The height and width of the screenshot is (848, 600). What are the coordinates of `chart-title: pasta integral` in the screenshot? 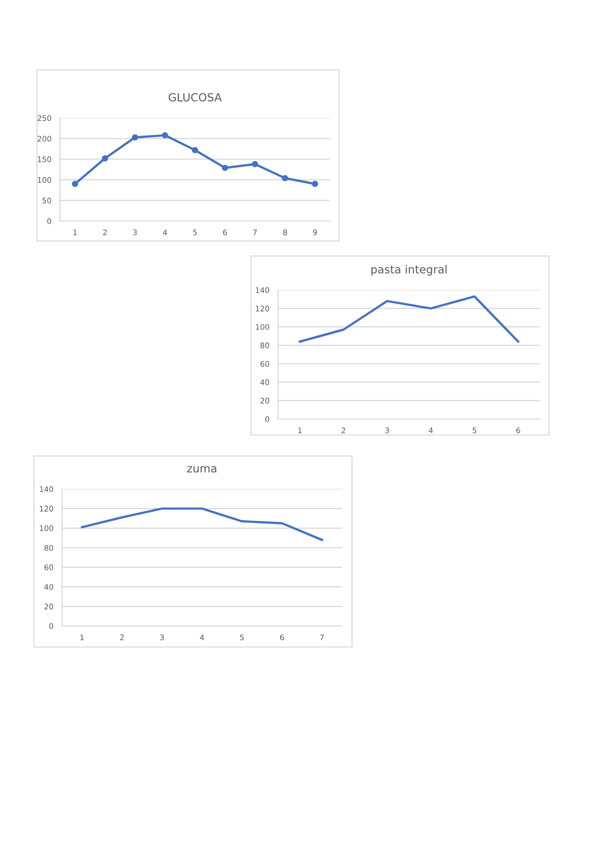 It's located at (409, 270).